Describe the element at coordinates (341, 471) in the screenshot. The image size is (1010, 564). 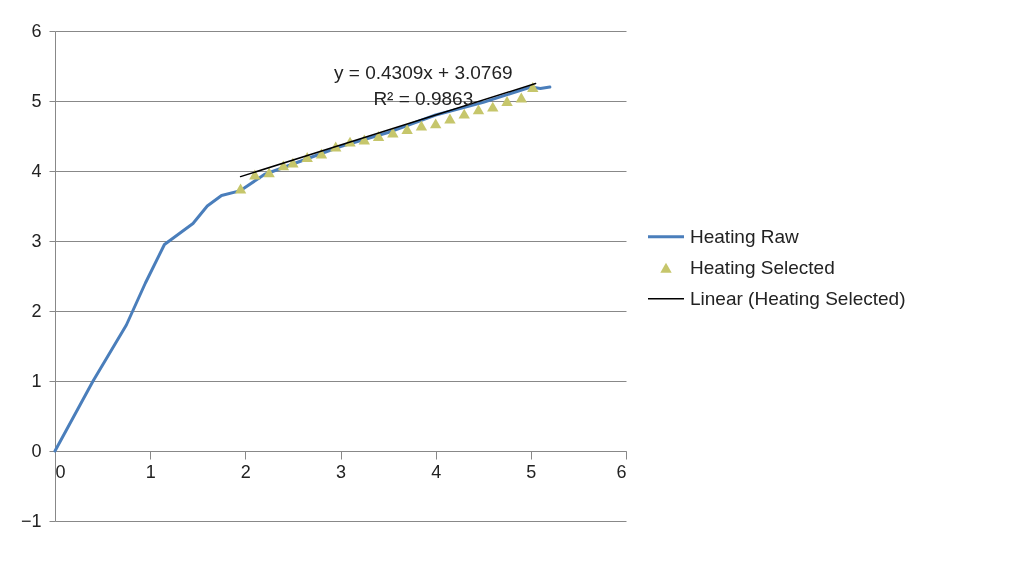
I see `x-tick-label: 3` at that location.